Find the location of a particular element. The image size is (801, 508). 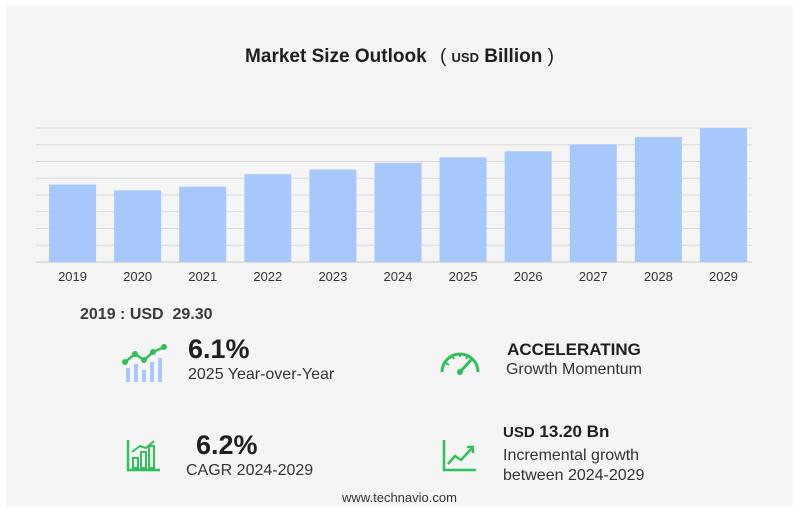

cagr-value: 6.2% is located at coordinates (227, 445).